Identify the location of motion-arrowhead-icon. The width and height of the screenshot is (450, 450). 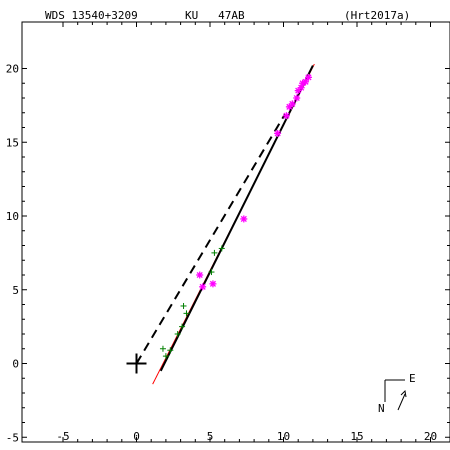
(403, 393).